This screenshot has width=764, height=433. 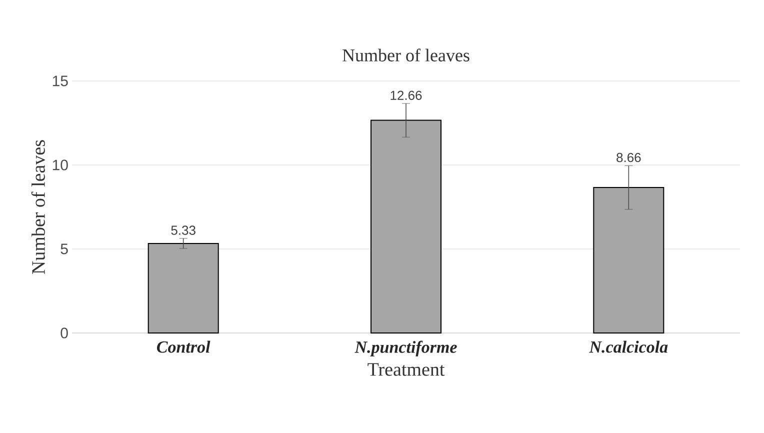 What do you see at coordinates (183, 346) in the screenshot?
I see `x-tick-label: Control` at bounding box center [183, 346].